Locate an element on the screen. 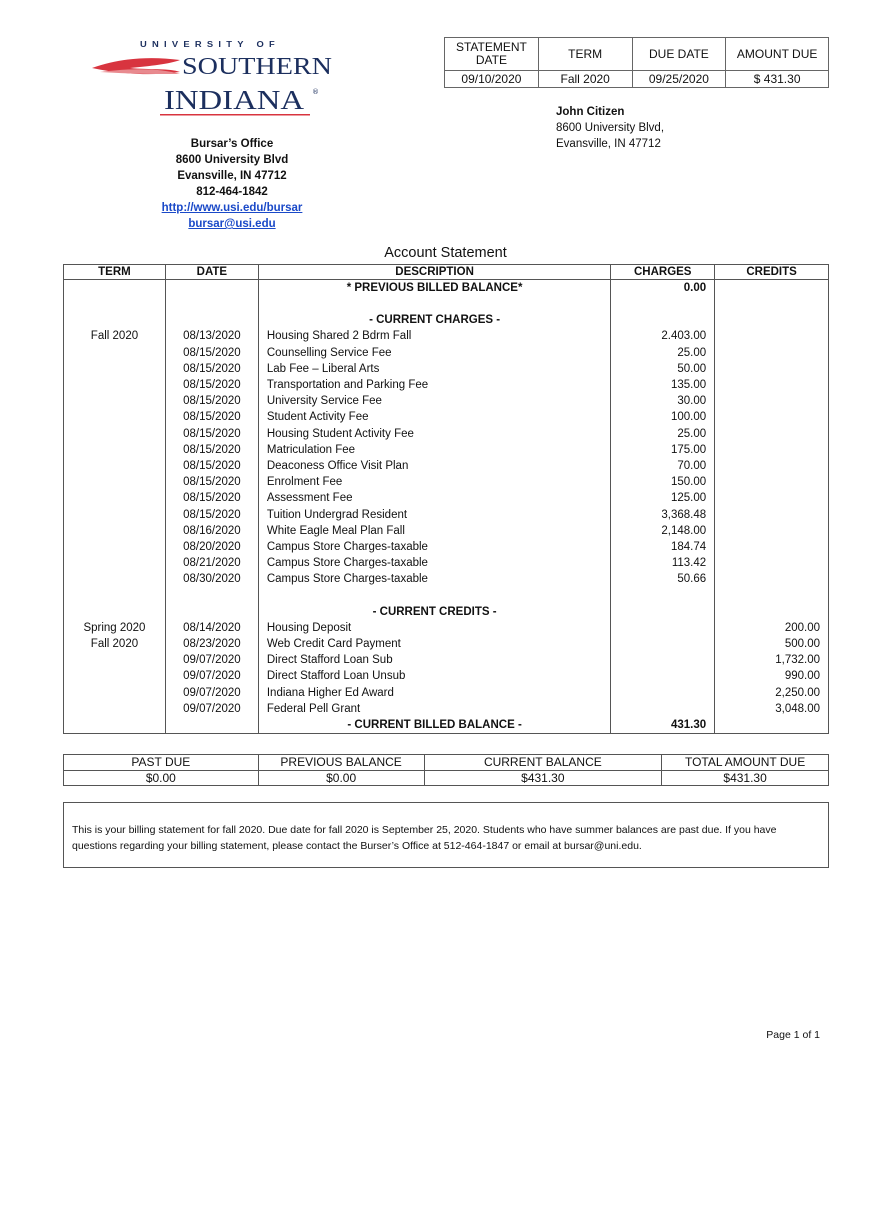 The image size is (870, 1221). charge-amount: 70.00 is located at coordinates (663, 466).